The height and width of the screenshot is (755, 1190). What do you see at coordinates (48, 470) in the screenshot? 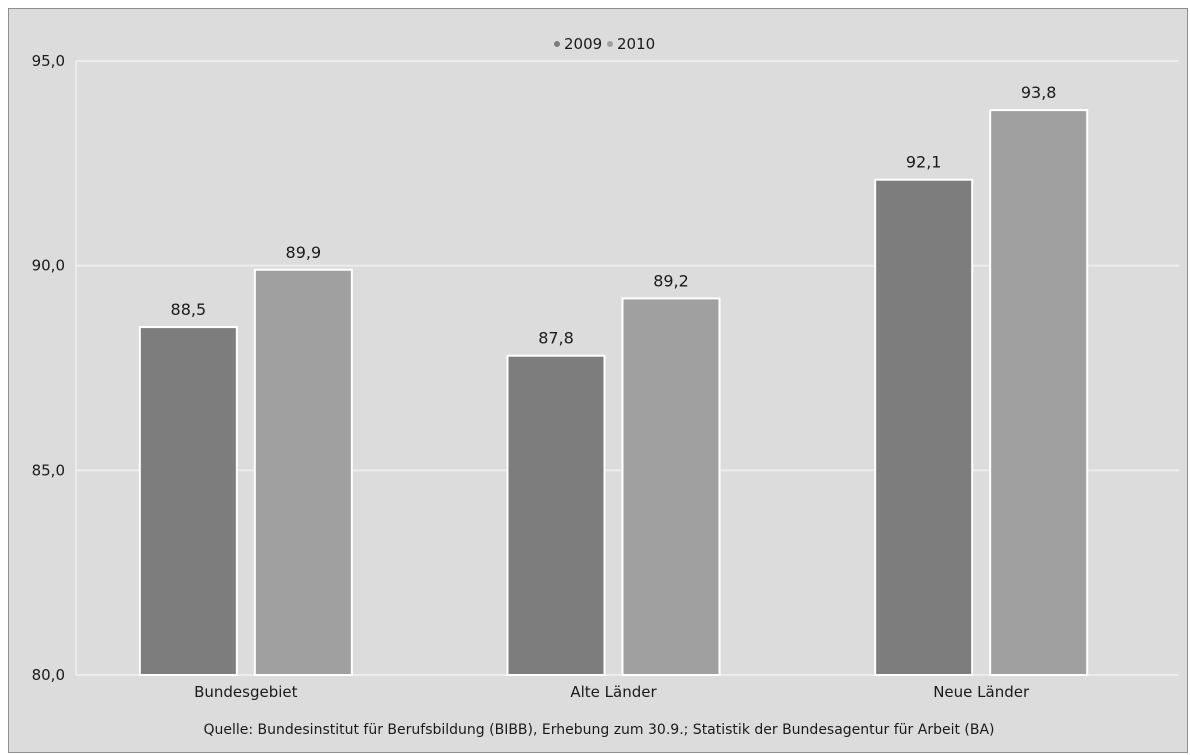
I see `y-tick-label: 85,0` at bounding box center [48, 470].